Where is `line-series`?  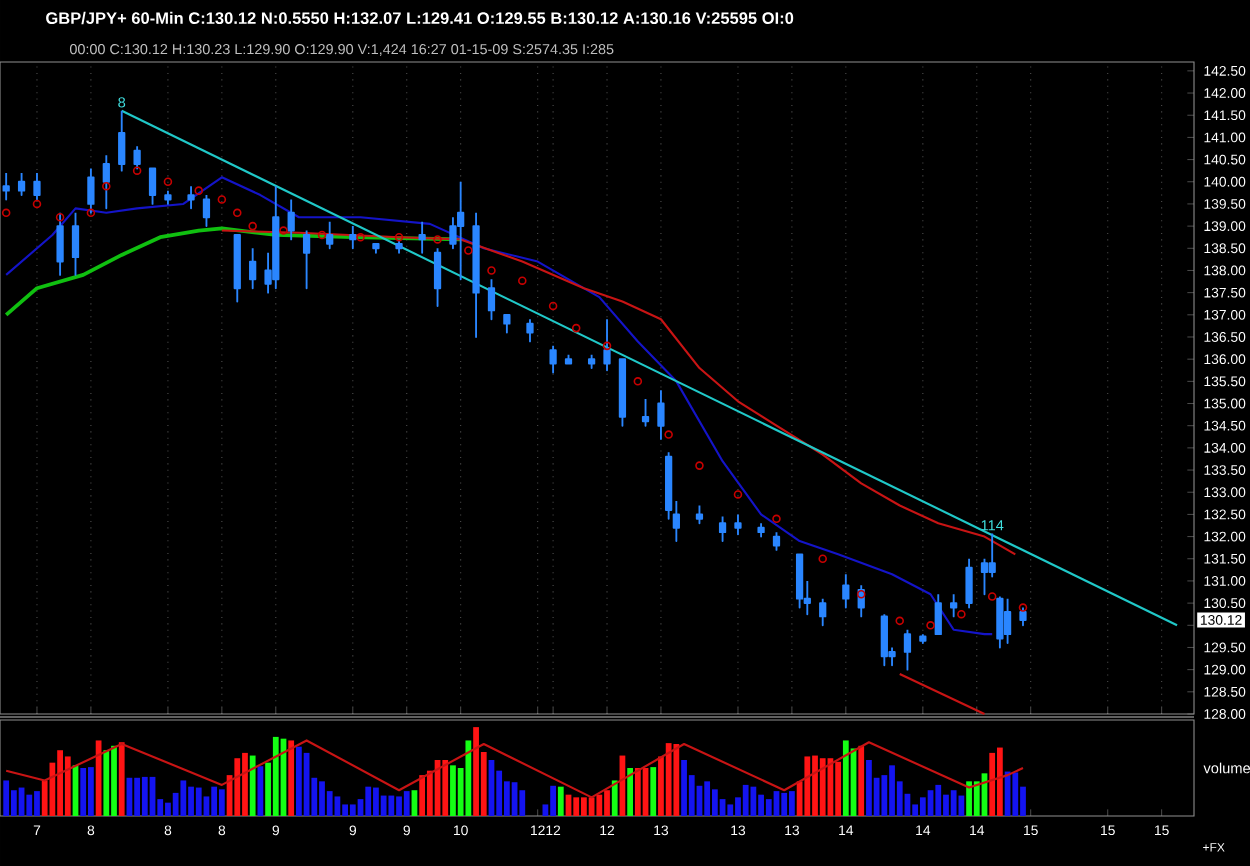
line-series is located at coordinates (233, 271).